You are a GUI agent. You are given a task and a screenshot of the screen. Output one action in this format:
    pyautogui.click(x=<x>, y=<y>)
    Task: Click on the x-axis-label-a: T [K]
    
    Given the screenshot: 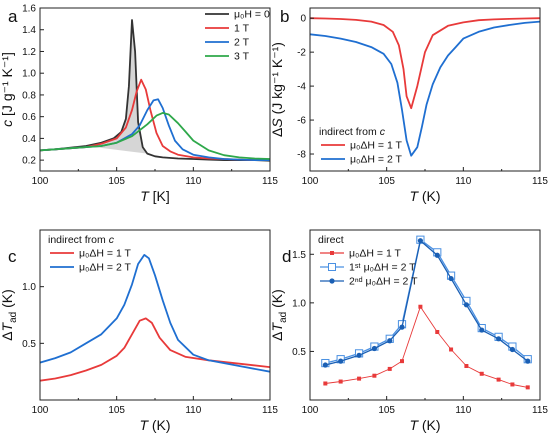 What is the action you would take?
    pyautogui.click(x=155, y=196)
    